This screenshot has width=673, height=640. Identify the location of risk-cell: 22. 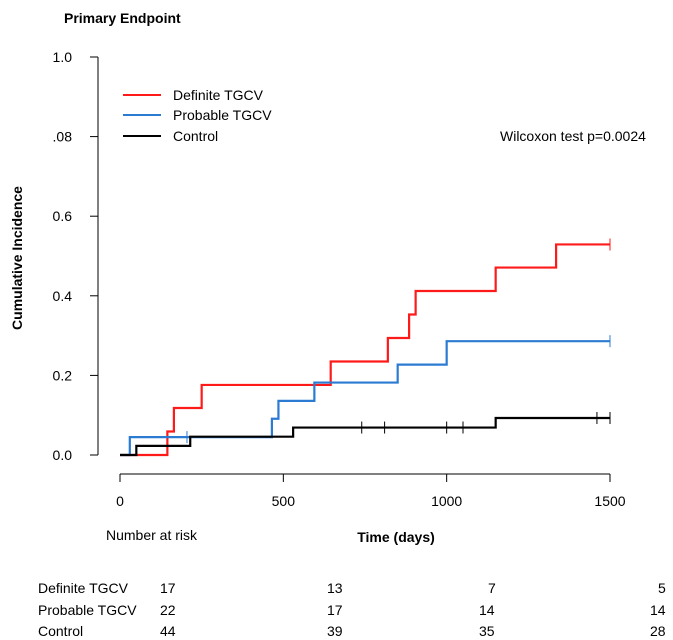
(168, 610).